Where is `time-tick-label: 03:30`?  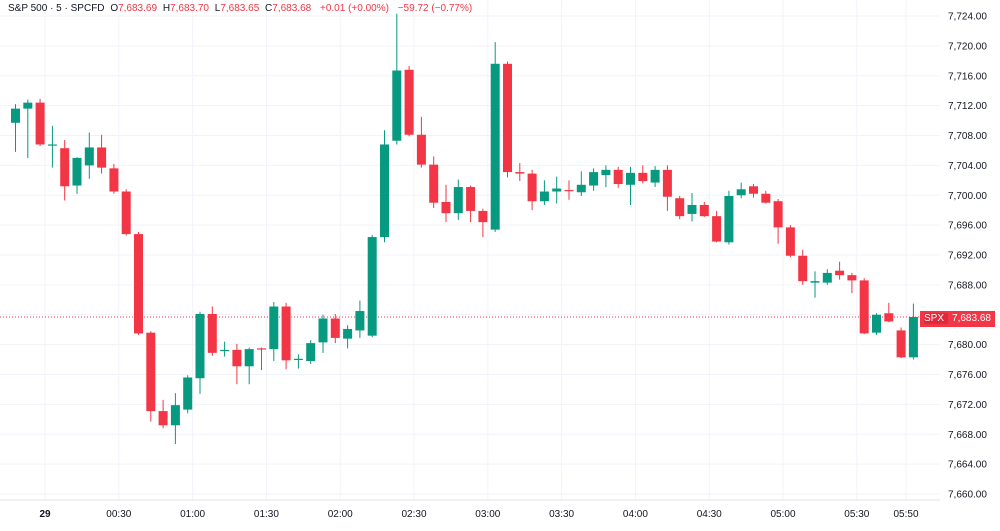
time-tick-label: 03:30 is located at coordinates (561, 514).